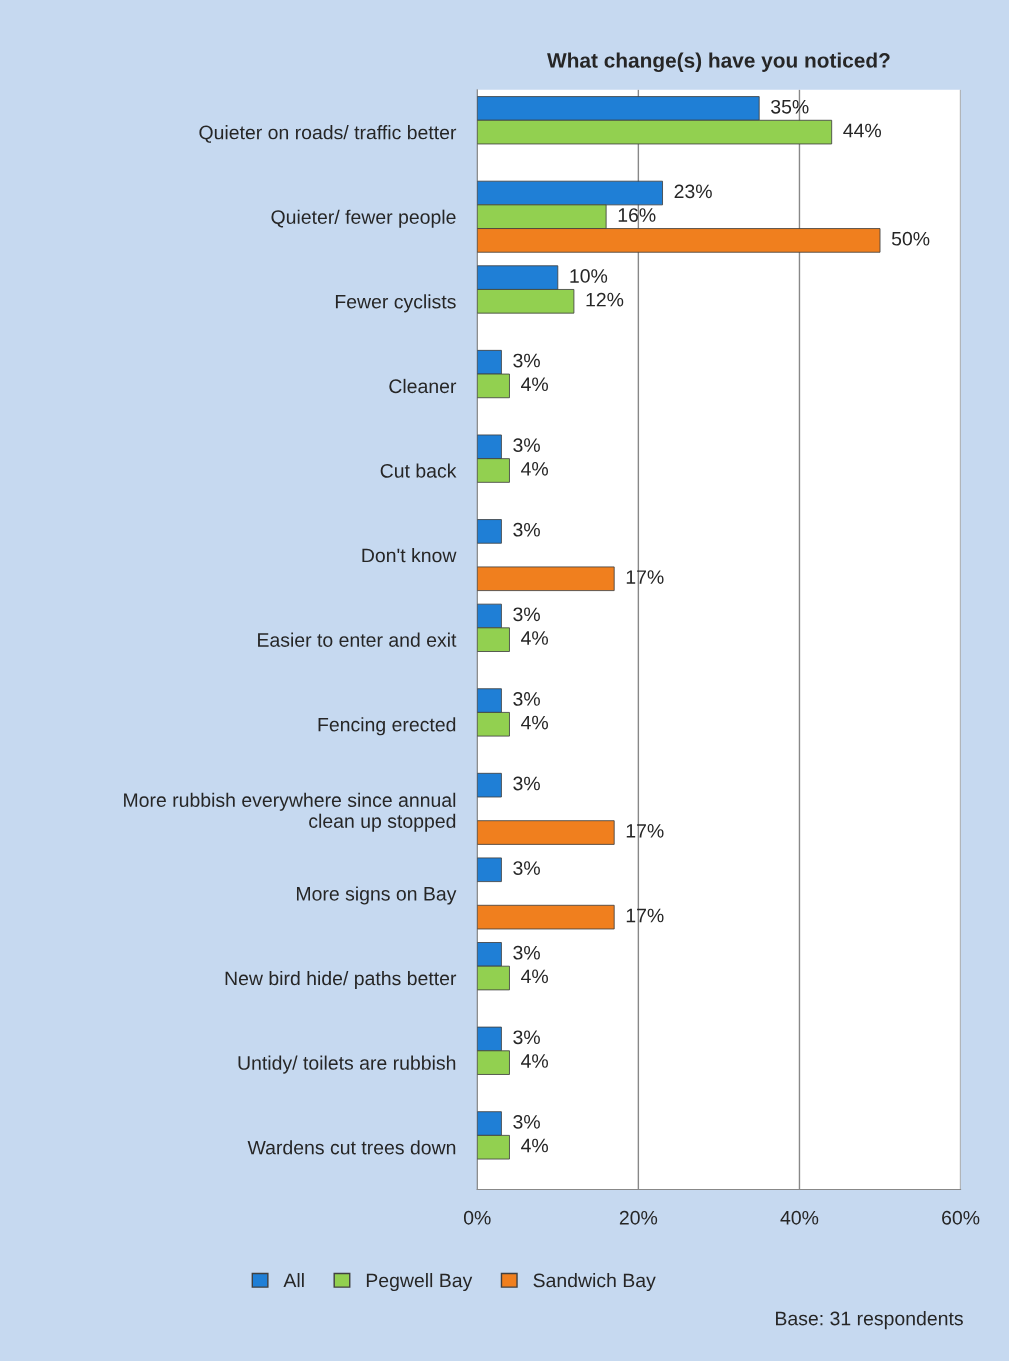  What do you see at coordinates (347, 1064) in the screenshot?
I see `y-tick-label: Untidy/ toilets are rubbish` at bounding box center [347, 1064].